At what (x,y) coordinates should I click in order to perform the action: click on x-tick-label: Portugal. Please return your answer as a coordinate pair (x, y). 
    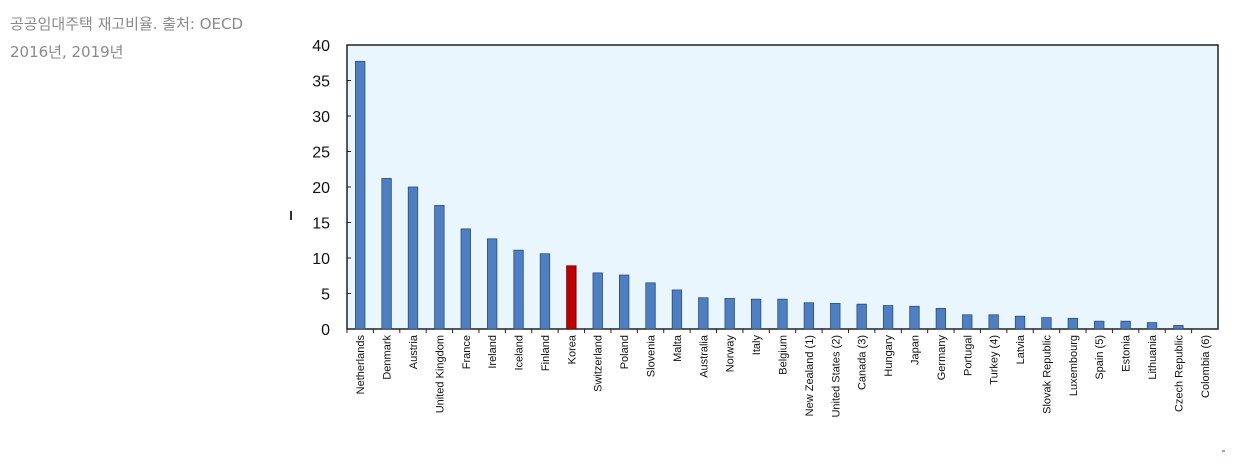
    Looking at the image, I should click on (968, 355).